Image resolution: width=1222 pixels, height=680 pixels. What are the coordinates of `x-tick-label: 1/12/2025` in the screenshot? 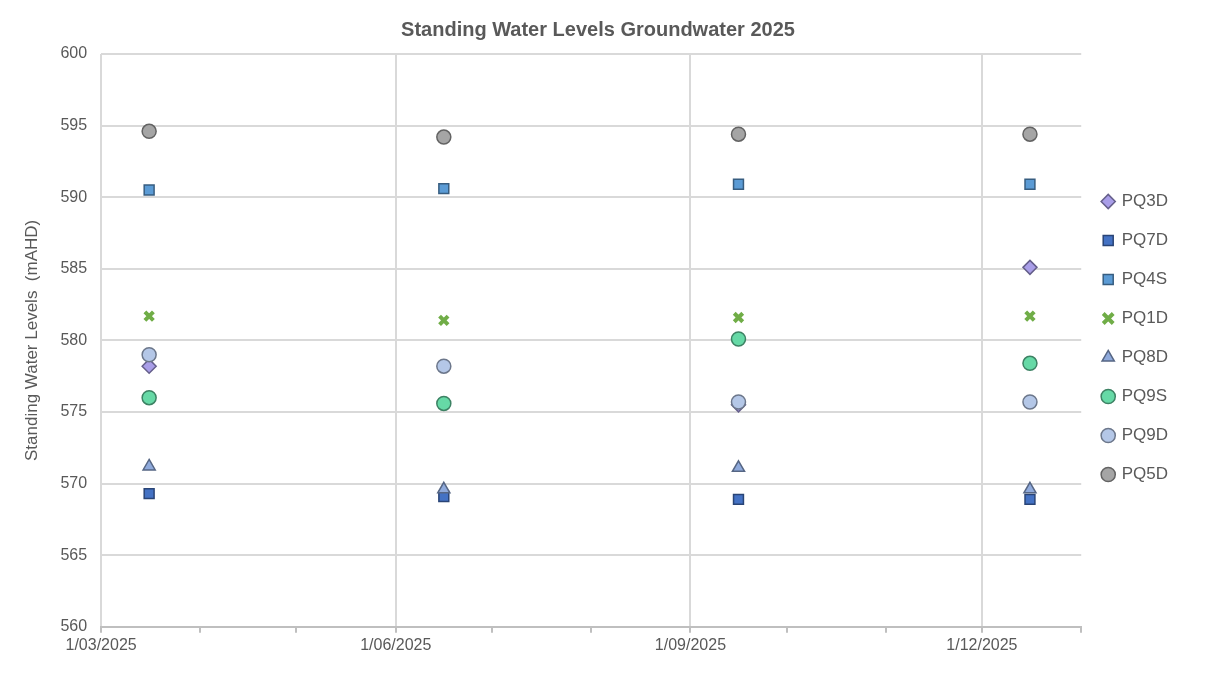 It's located at (982, 644).